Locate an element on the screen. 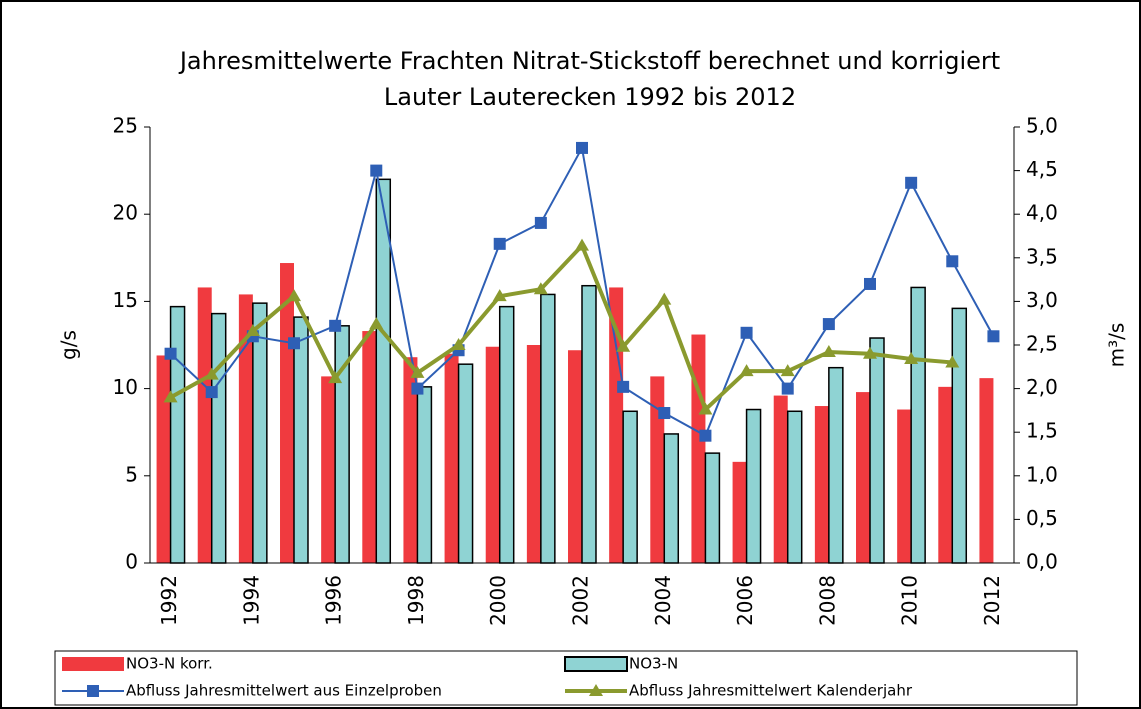  legend-label: NO3-N is located at coordinates (653, 664).